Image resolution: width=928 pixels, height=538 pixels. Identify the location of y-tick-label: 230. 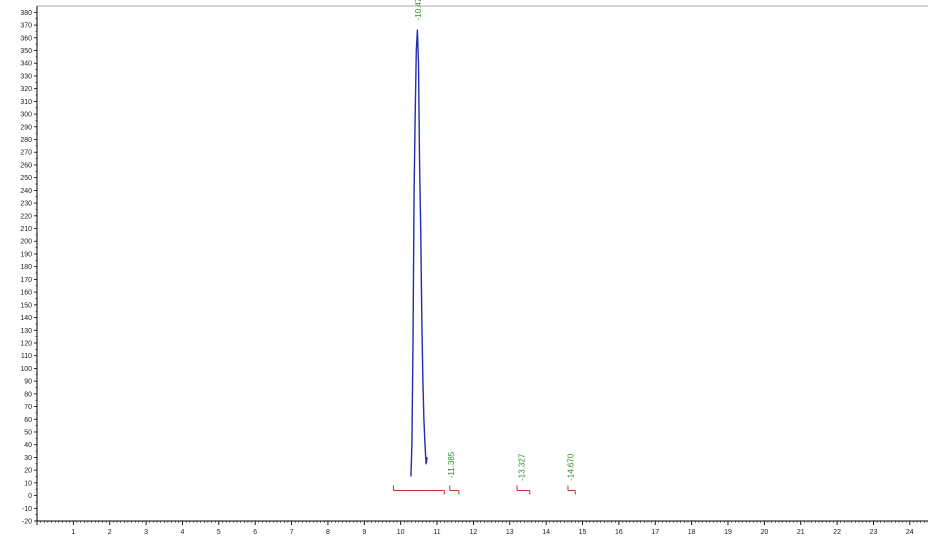
(26, 204).